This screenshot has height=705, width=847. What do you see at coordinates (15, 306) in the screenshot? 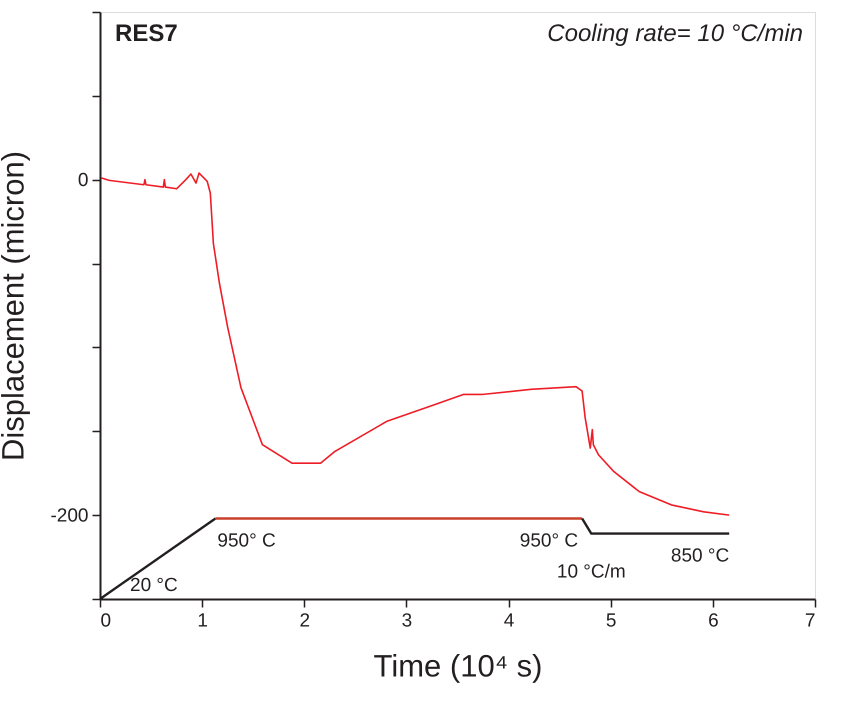
I see `y-axis-title: Displacement (micron)` at bounding box center [15, 306].